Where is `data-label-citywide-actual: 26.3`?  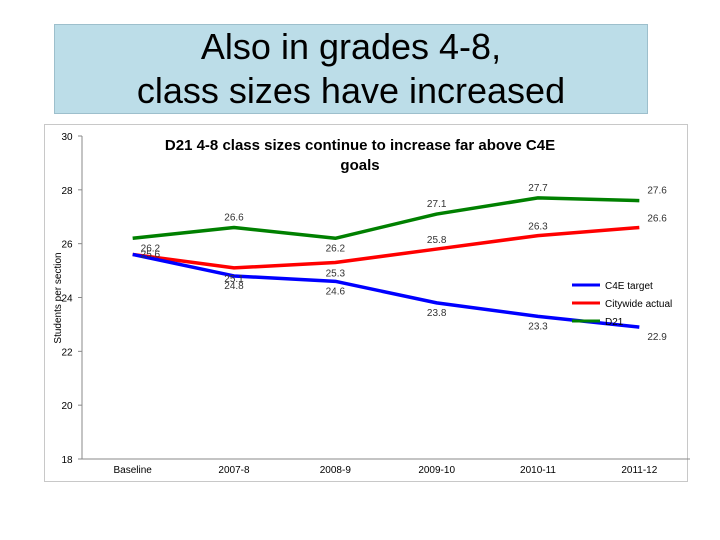
data-label-citywide-actual: 26.3 is located at coordinates (538, 227).